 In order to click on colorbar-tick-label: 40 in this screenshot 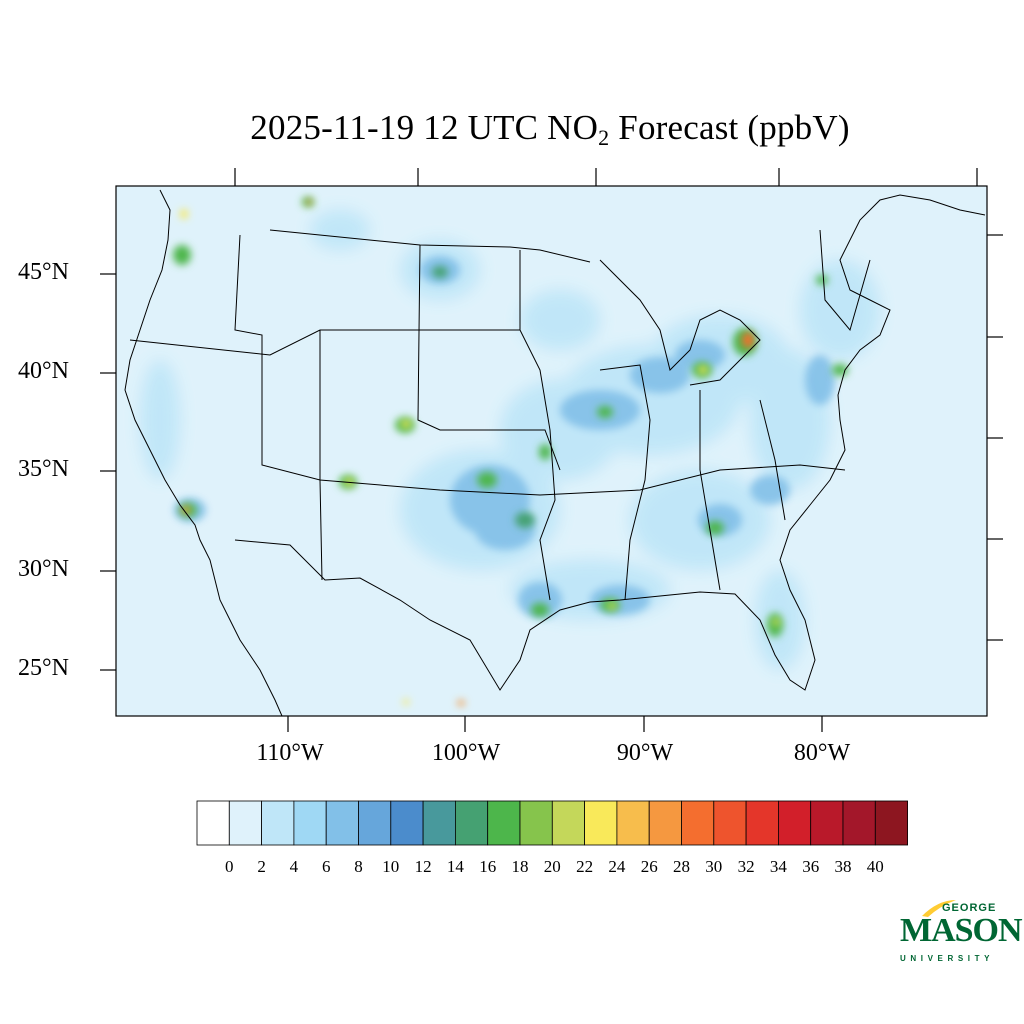, I will do `click(875, 866)`.